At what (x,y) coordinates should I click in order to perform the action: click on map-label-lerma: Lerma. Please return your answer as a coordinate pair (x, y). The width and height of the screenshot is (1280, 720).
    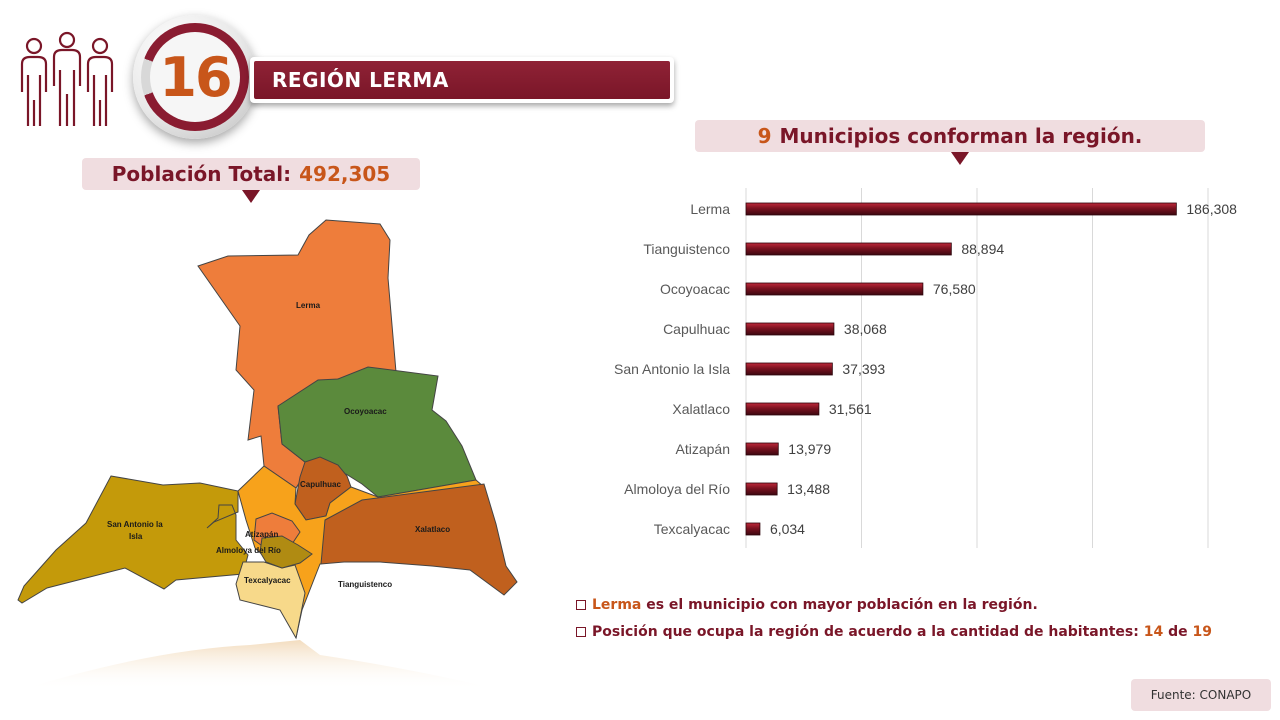
    Looking at the image, I should click on (308, 305).